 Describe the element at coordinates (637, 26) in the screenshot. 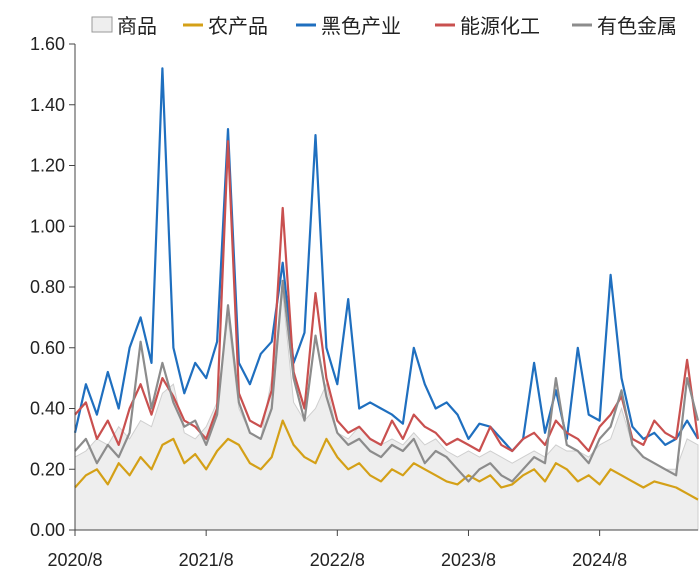

I see `legend-label: 有色金属` at that location.